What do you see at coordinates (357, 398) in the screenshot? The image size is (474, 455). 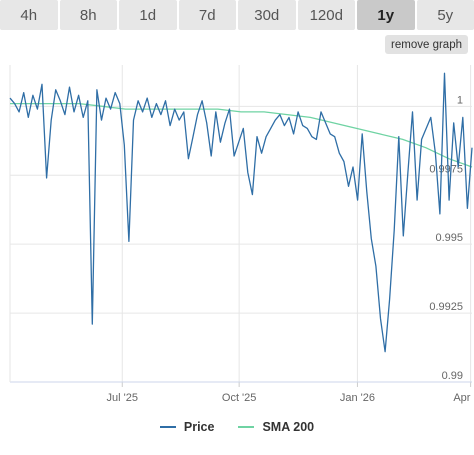 I see `x-tick-label: Jan '26` at bounding box center [357, 398].